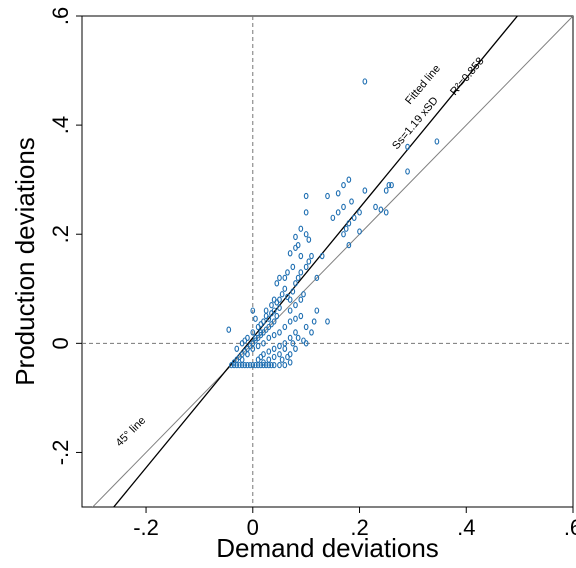 The width and height of the screenshot is (576, 568). I want to click on x-tick-label: .6, so click(570, 527).